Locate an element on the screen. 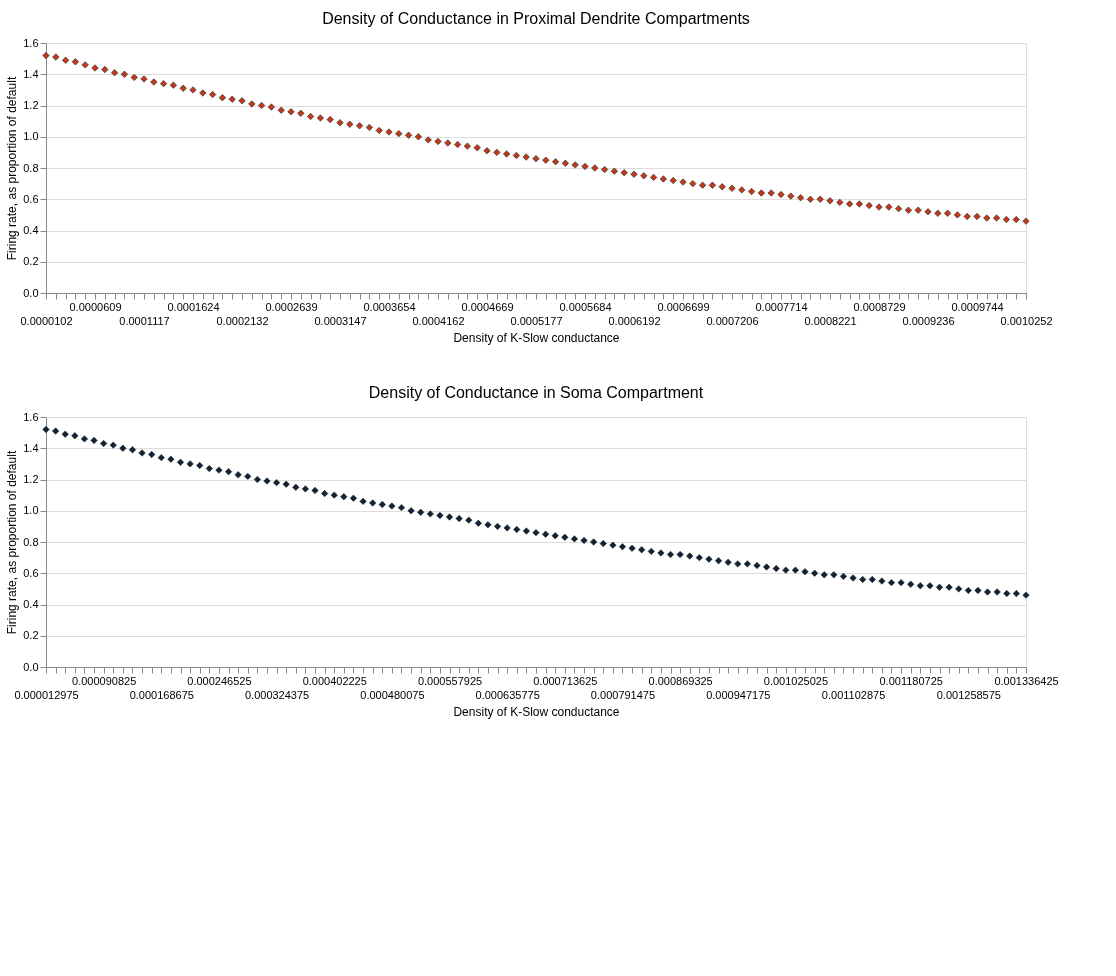 The height and width of the screenshot is (976, 1116). x-tick-label: 0.001025025 is located at coordinates (796, 680).